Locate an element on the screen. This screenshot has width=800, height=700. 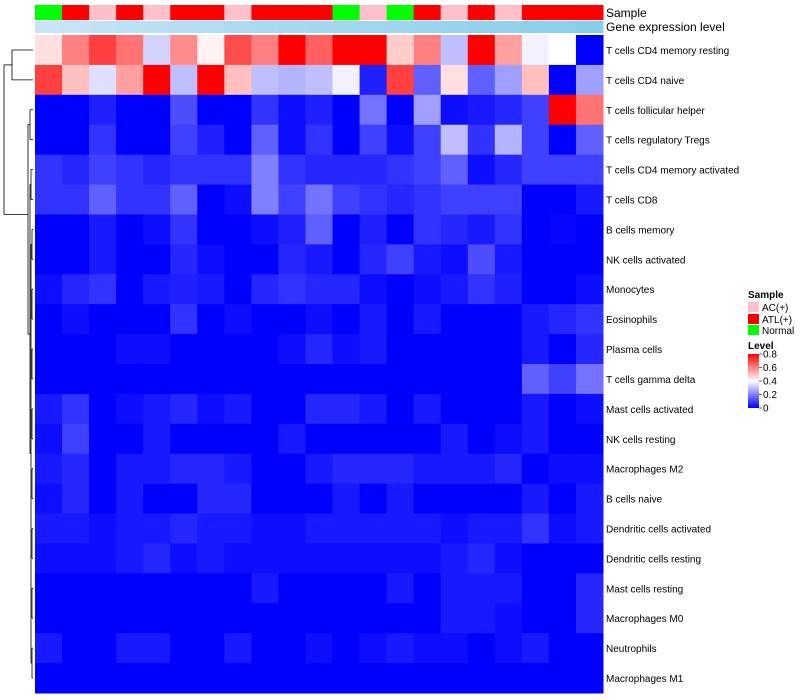
row-label: Eosinophils is located at coordinates (631, 320).